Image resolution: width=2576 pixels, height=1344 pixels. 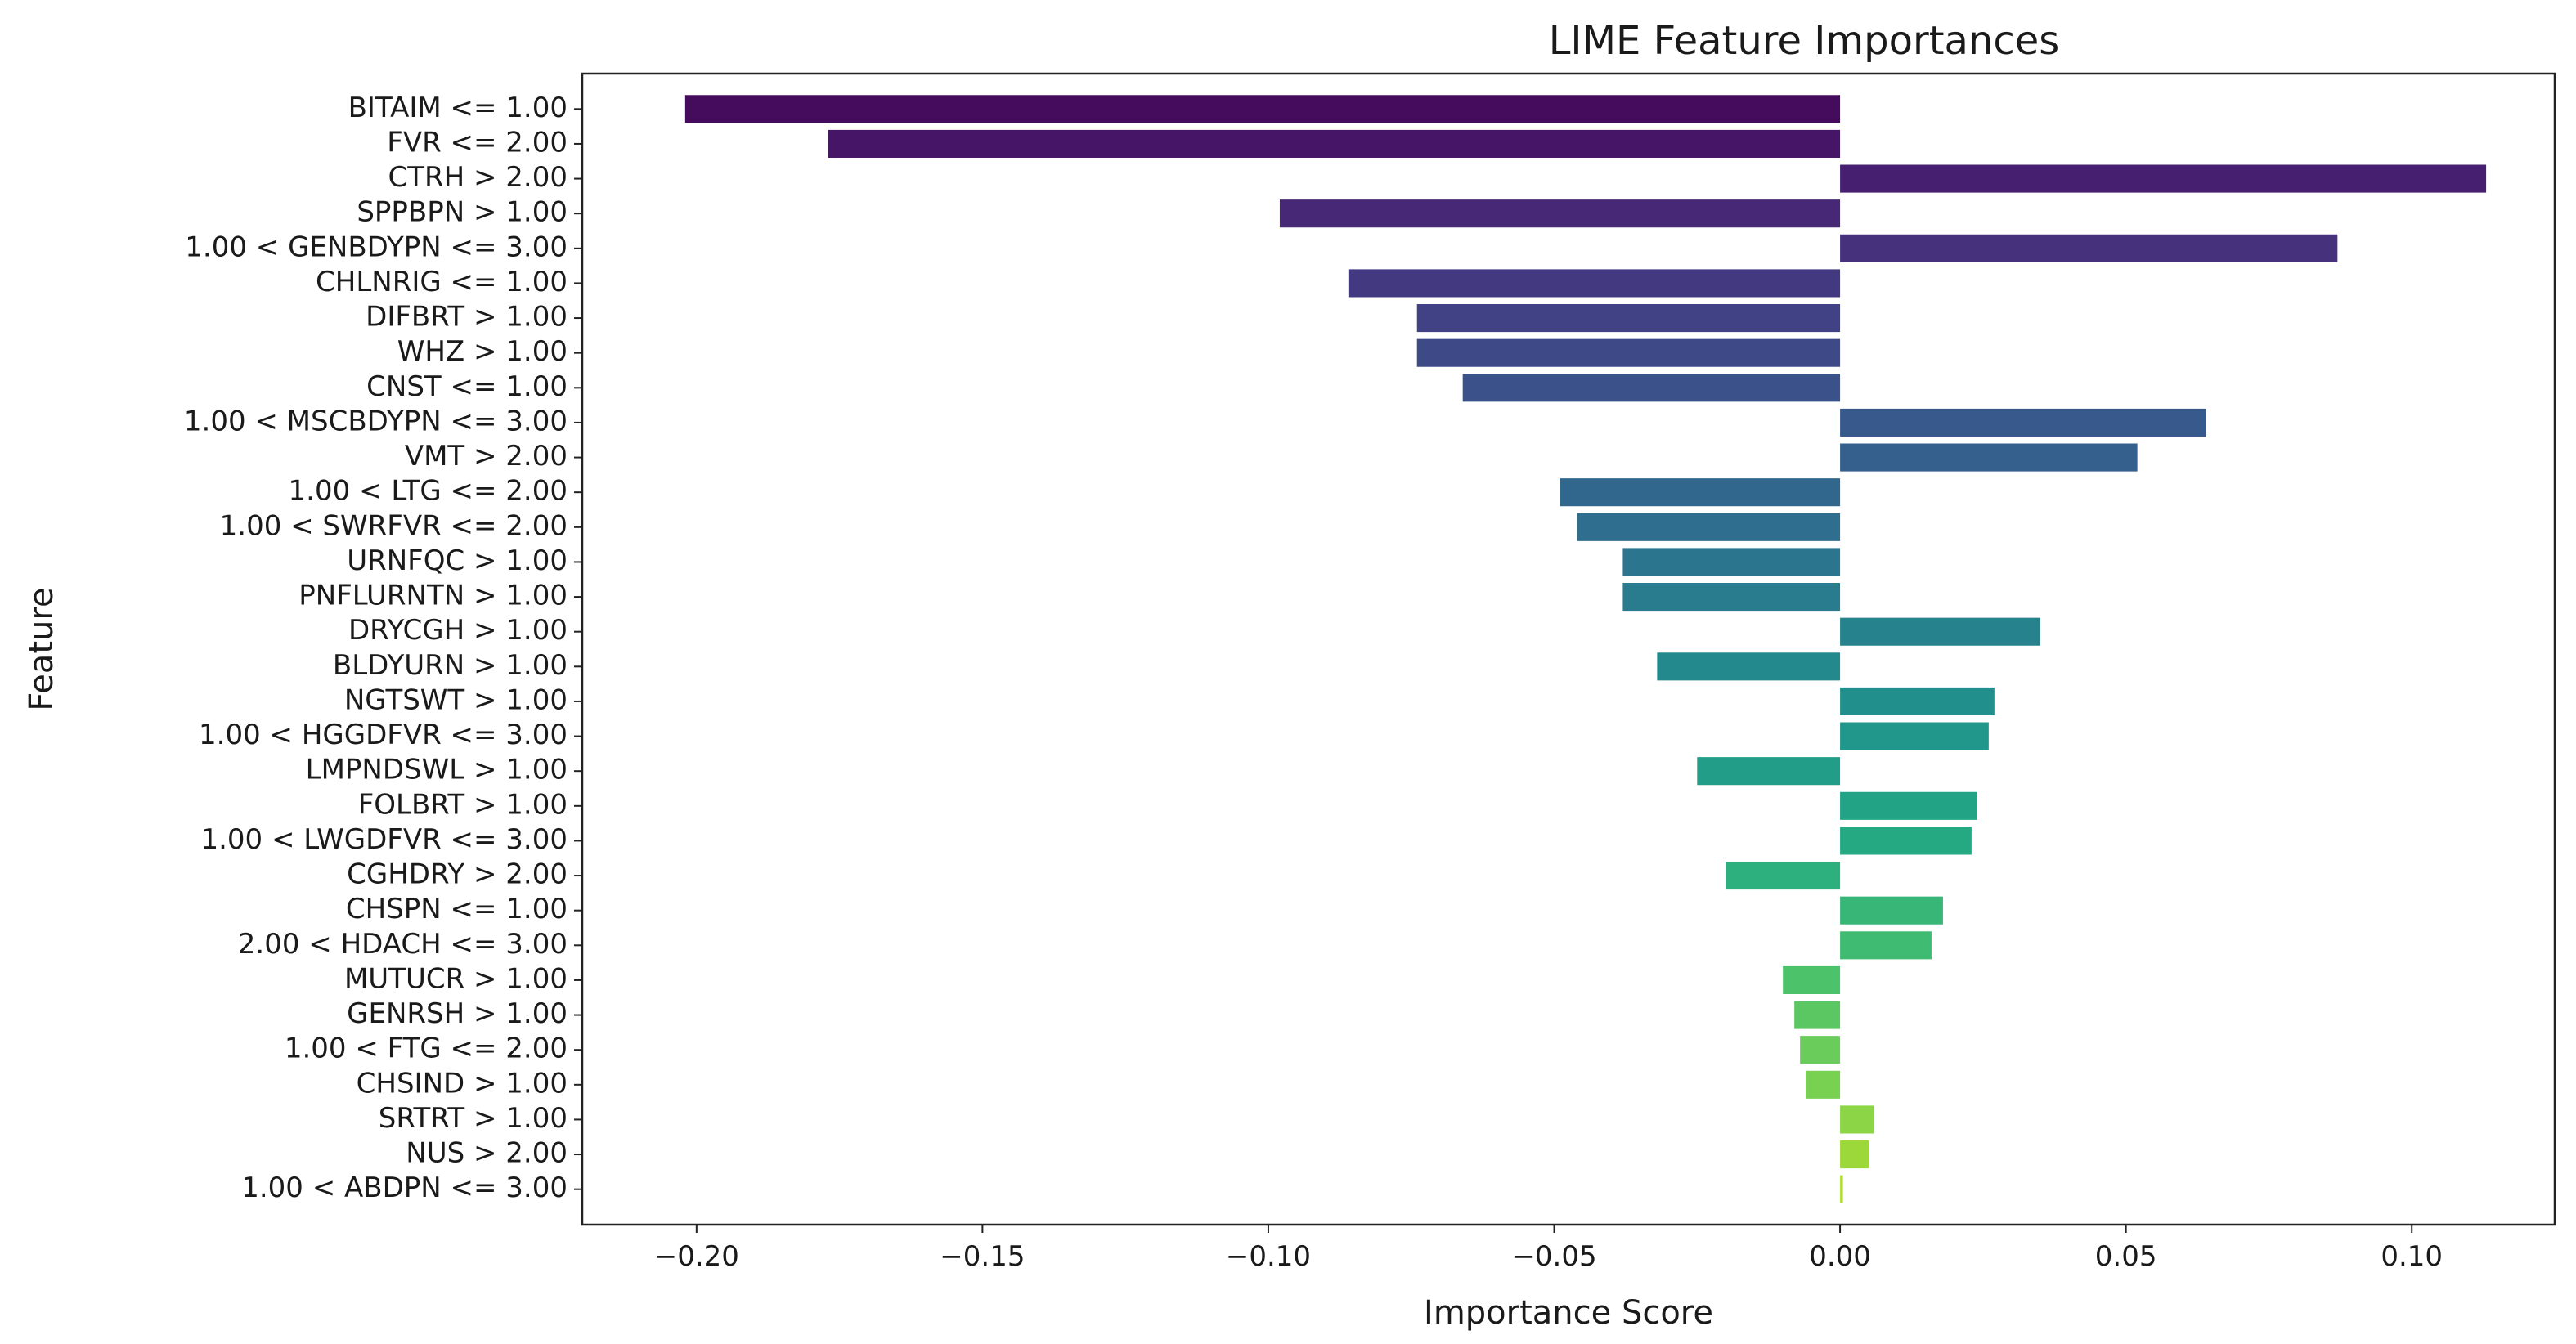 What do you see at coordinates (456, 699) in the screenshot?
I see `y-tick-label: NGTSWT > 1.00` at bounding box center [456, 699].